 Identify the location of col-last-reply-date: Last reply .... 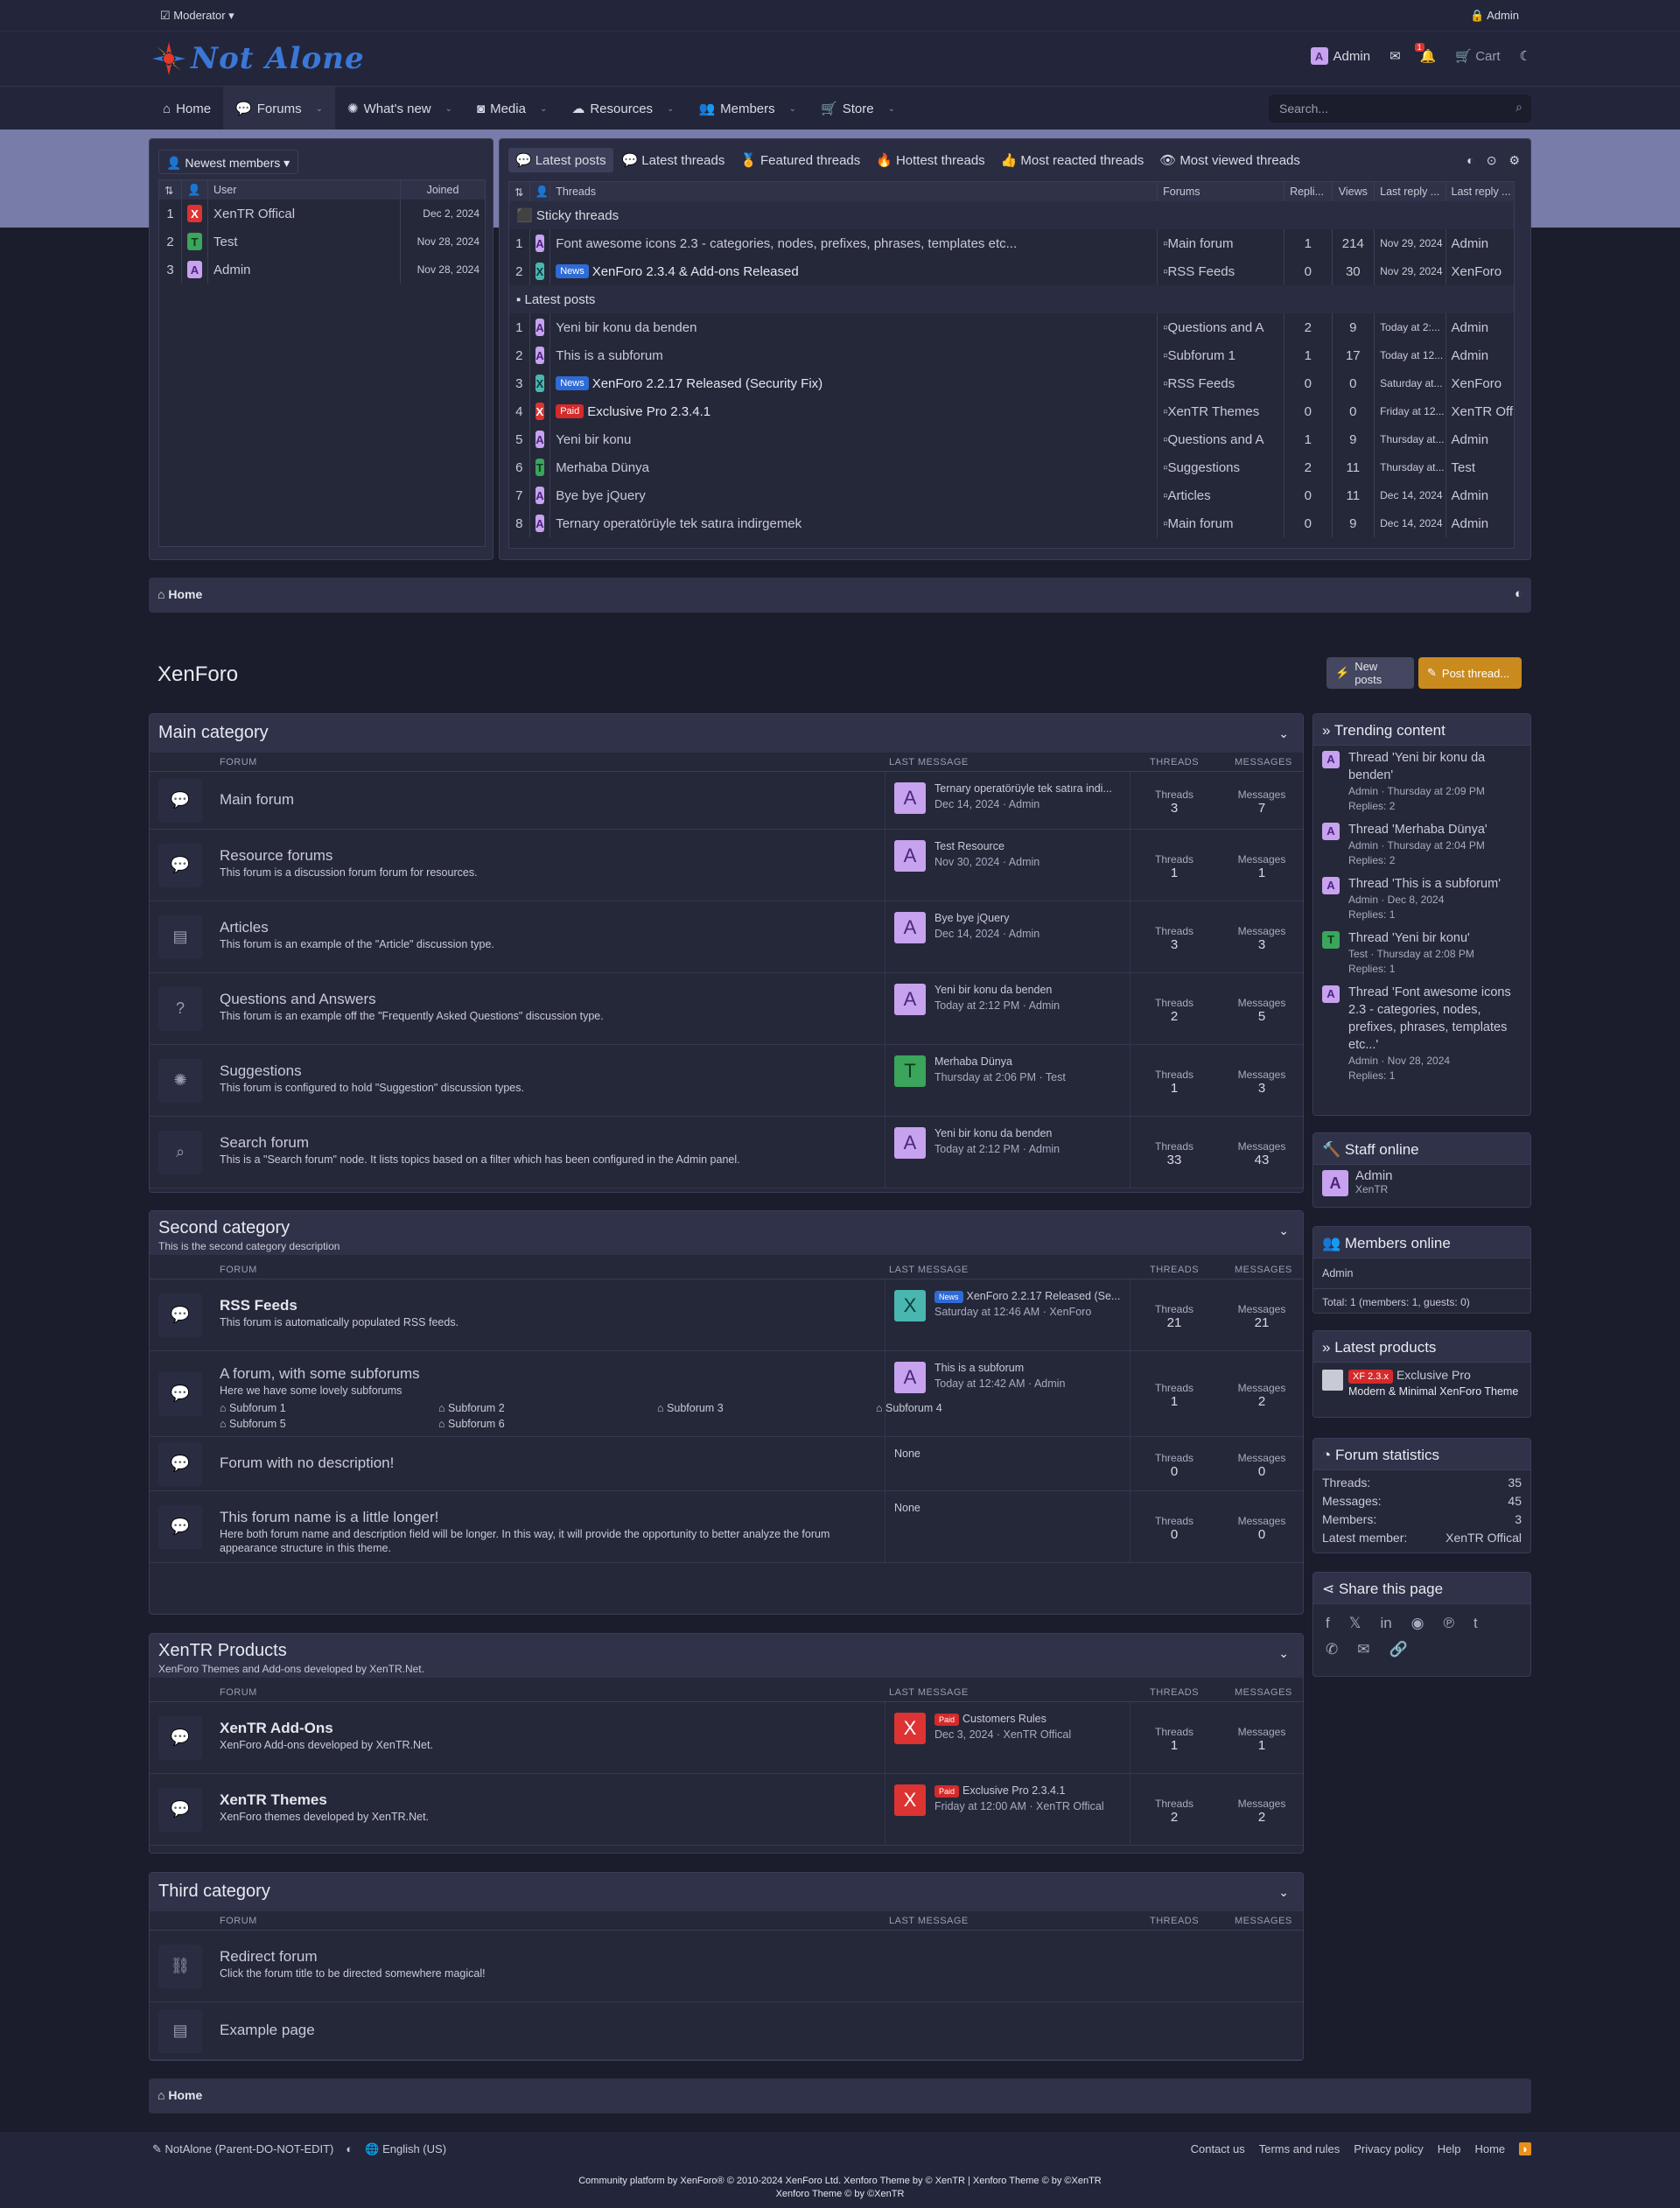
(1410, 191).